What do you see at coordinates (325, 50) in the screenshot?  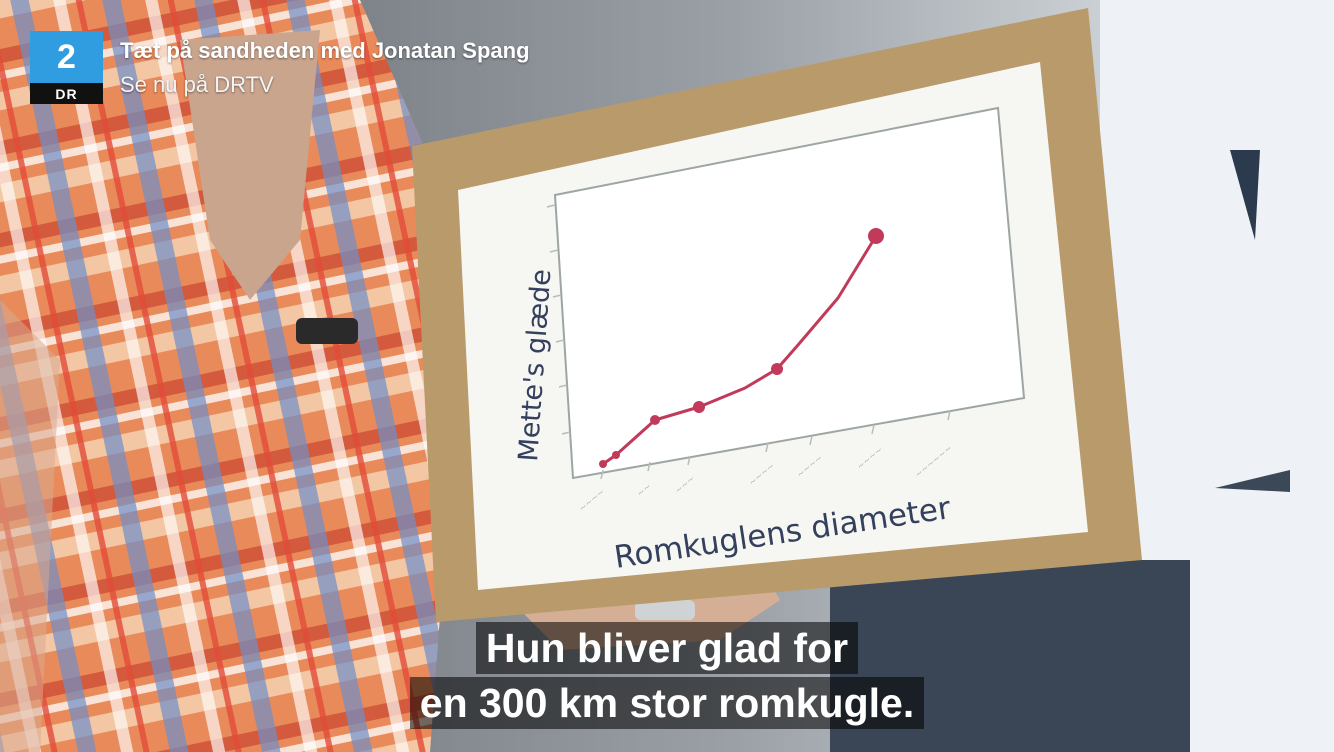 I see `program-title: Tæt på sandheden med Jonatan Spang` at bounding box center [325, 50].